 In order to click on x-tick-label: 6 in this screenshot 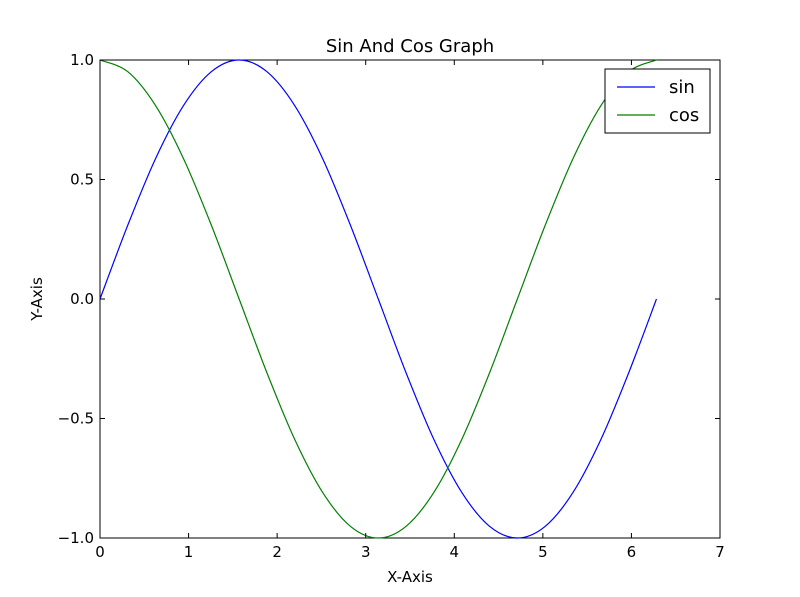, I will do `click(632, 552)`.